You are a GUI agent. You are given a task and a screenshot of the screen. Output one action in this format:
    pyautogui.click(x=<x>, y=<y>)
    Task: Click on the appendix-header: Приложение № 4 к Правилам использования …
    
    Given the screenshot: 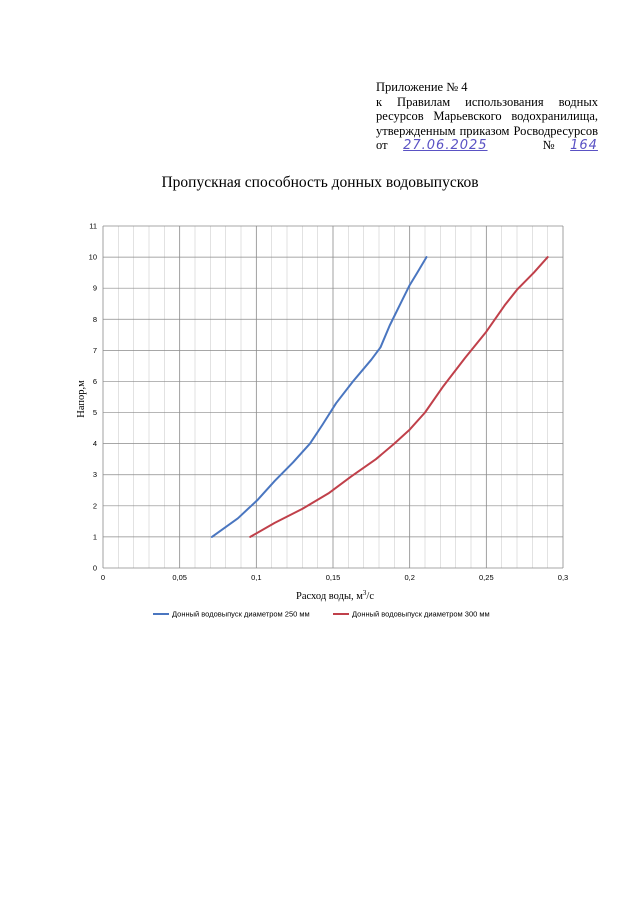 What is the action you would take?
    pyautogui.click(x=487, y=117)
    